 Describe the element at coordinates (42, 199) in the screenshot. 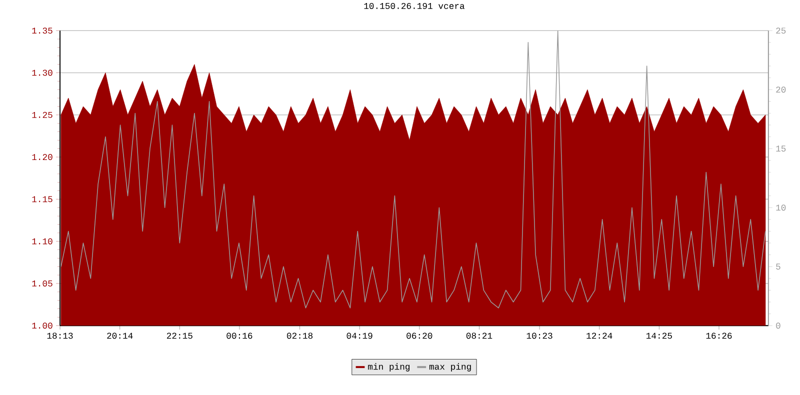

I see `y-tick-label: 1.15` at that location.